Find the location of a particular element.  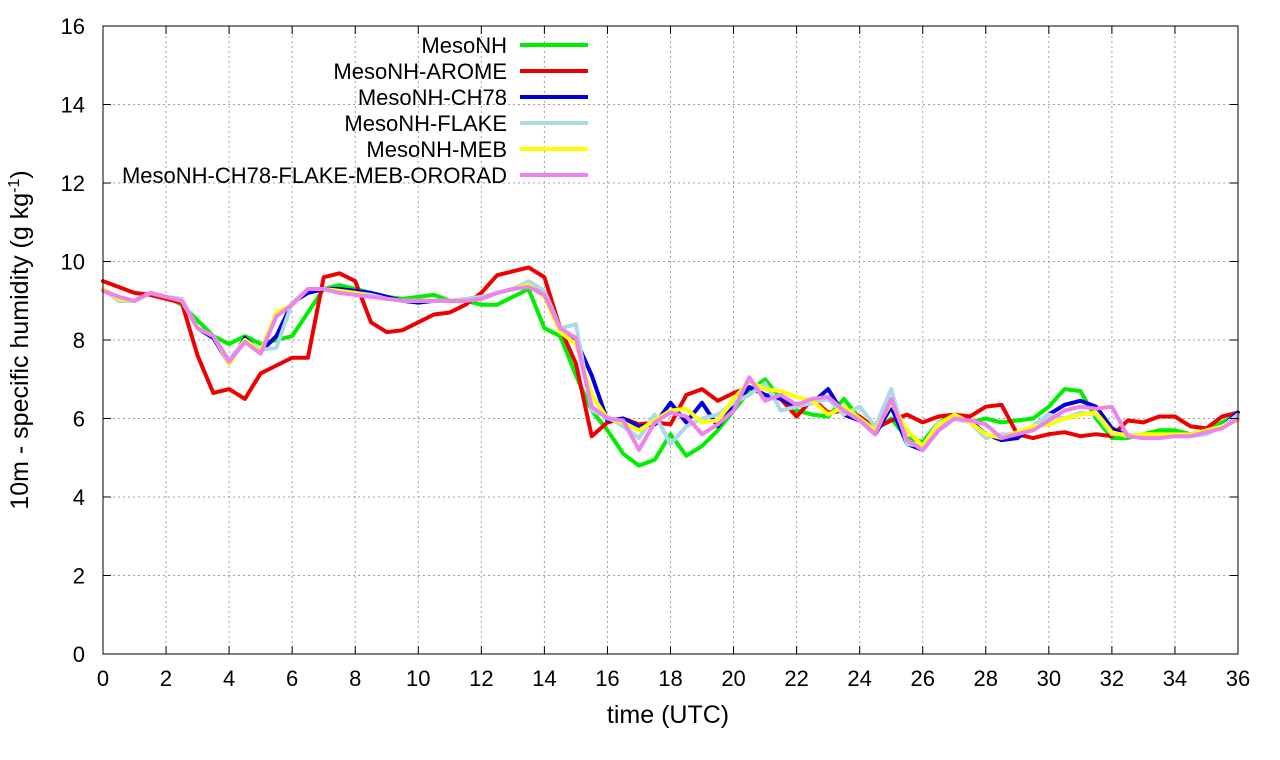

x-tick-label: 22 is located at coordinates (796, 678).